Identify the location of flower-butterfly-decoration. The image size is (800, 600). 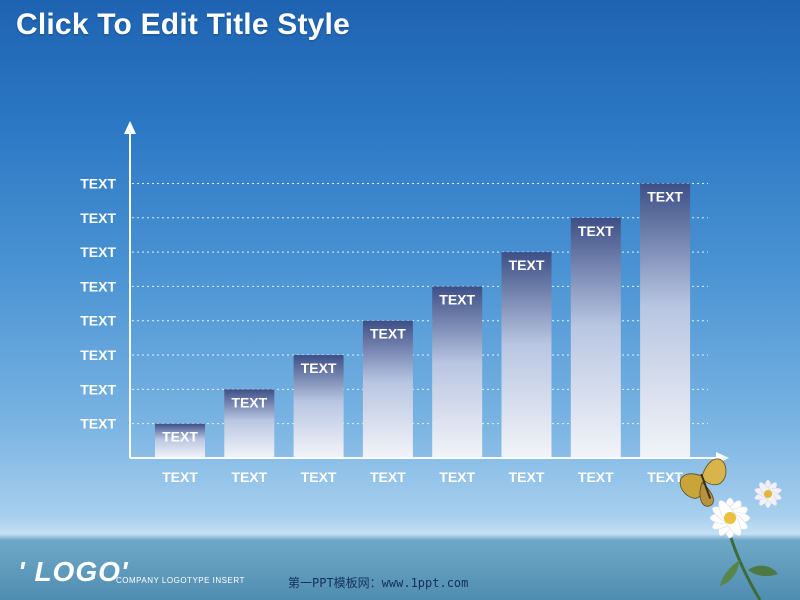
(730, 529).